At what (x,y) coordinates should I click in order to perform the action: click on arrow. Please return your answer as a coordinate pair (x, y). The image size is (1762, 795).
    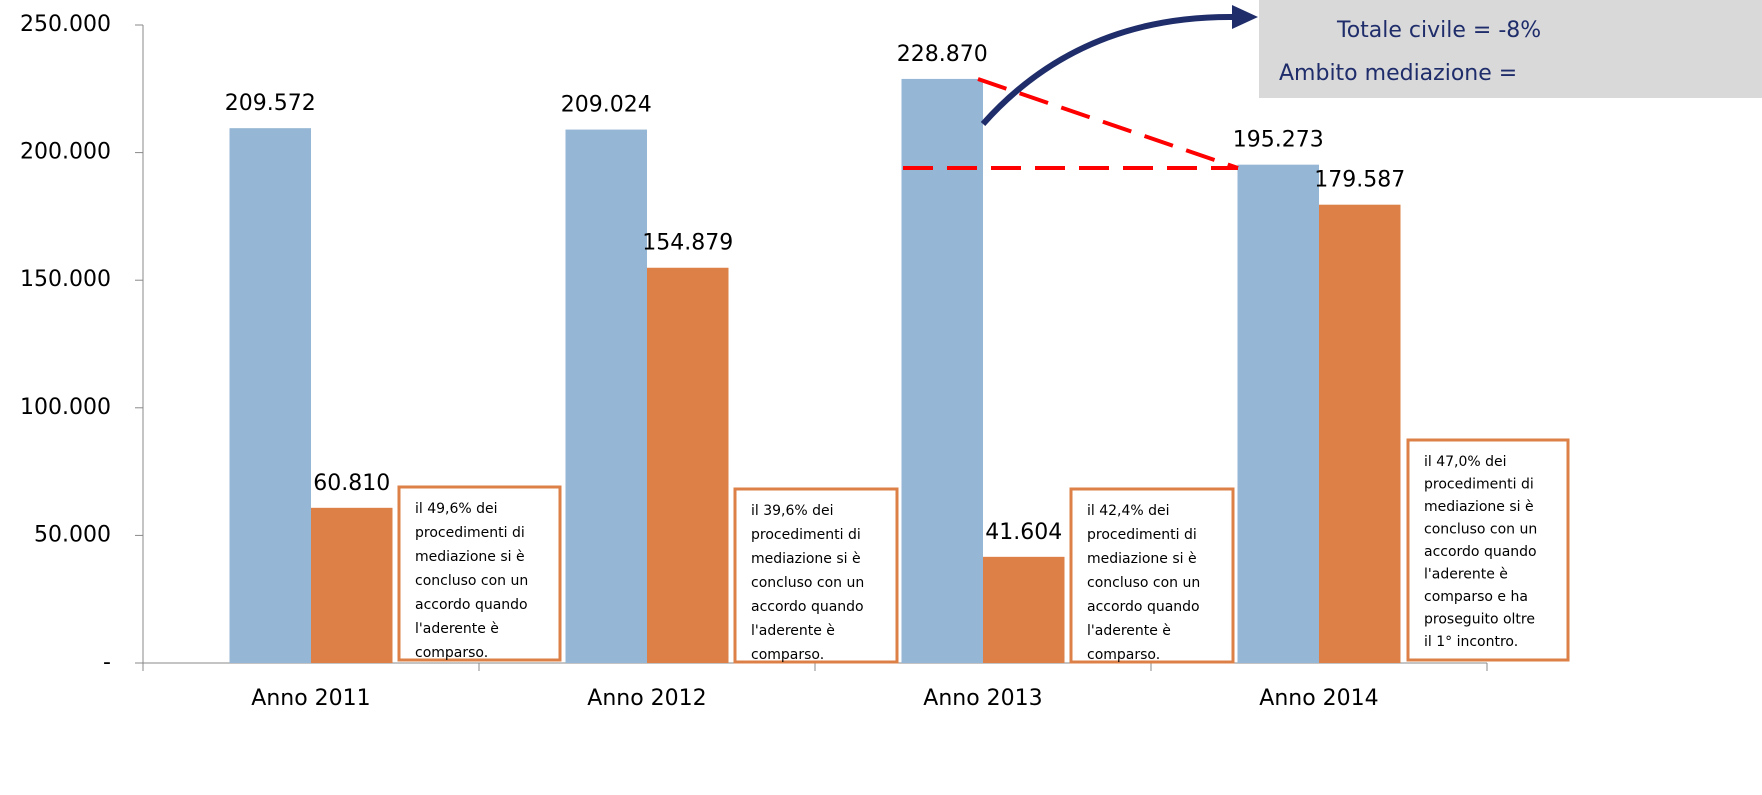
    Looking at the image, I should click on (1108, 69).